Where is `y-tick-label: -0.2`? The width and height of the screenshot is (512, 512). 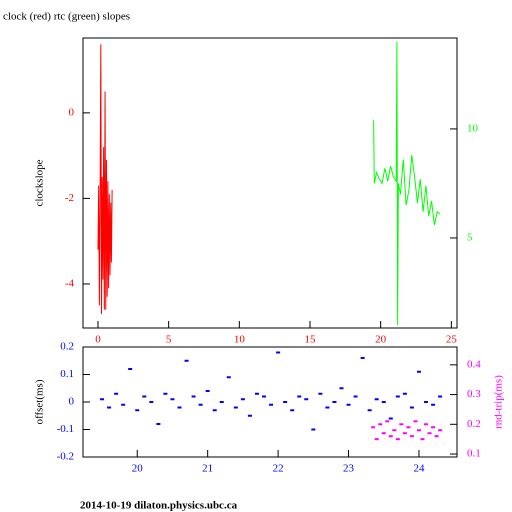 y-tick-label: -0.2 is located at coordinates (65, 457).